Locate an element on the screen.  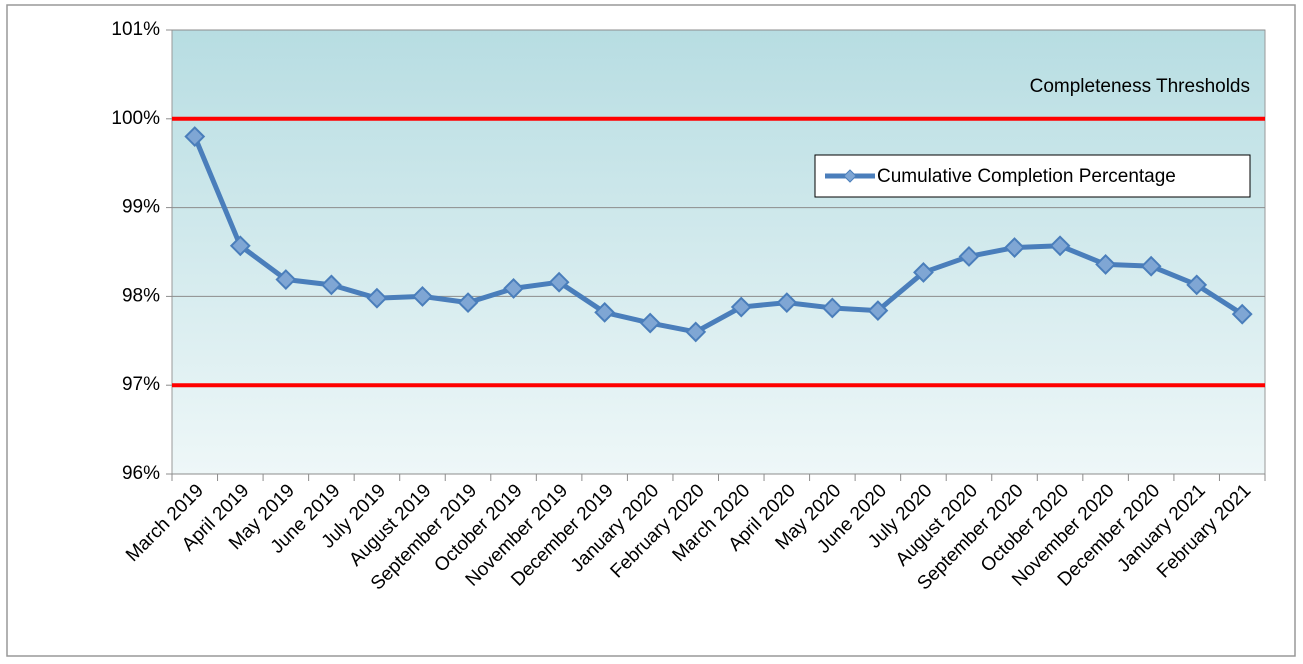
y-tick-label: 100% is located at coordinates (135, 118).